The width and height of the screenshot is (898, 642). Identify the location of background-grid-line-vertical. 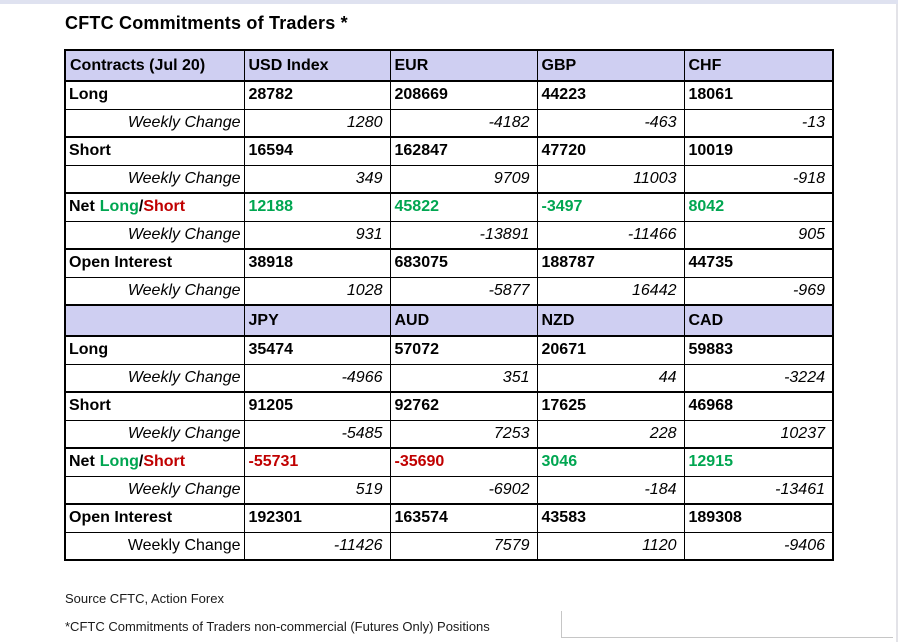
(561, 624).